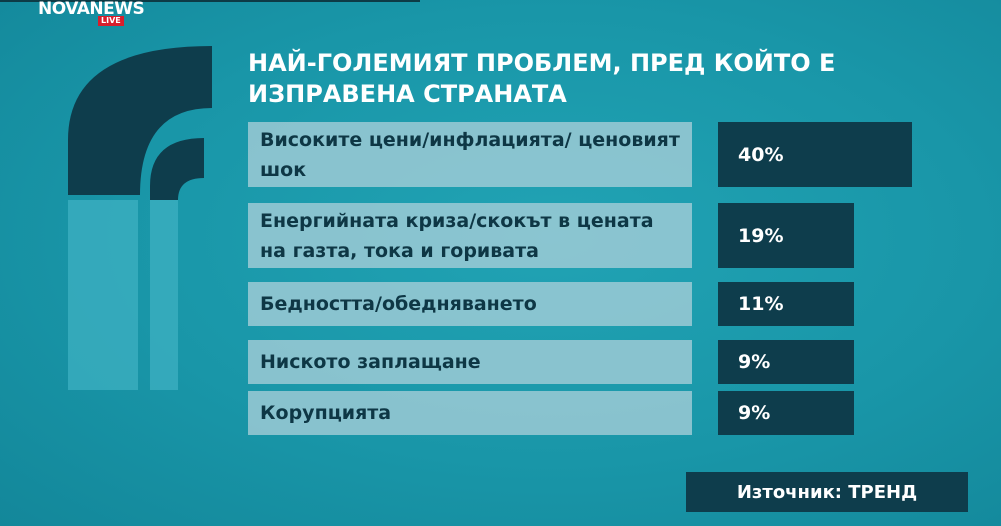 Image resolution: width=1001 pixels, height=526 pixels. What do you see at coordinates (470, 413) in the screenshot?
I see `category-label-box: Корупцията` at bounding box center [470, 413].